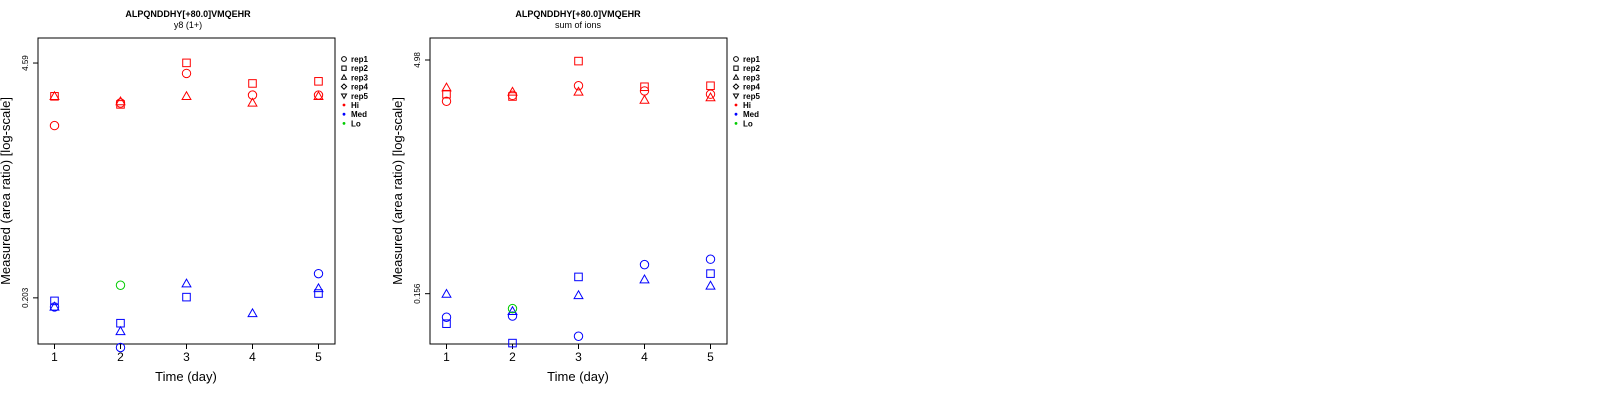  Describe the element at coordinates (252, 357) in the screenshot. I see `x-tick-label: 4` at that location.